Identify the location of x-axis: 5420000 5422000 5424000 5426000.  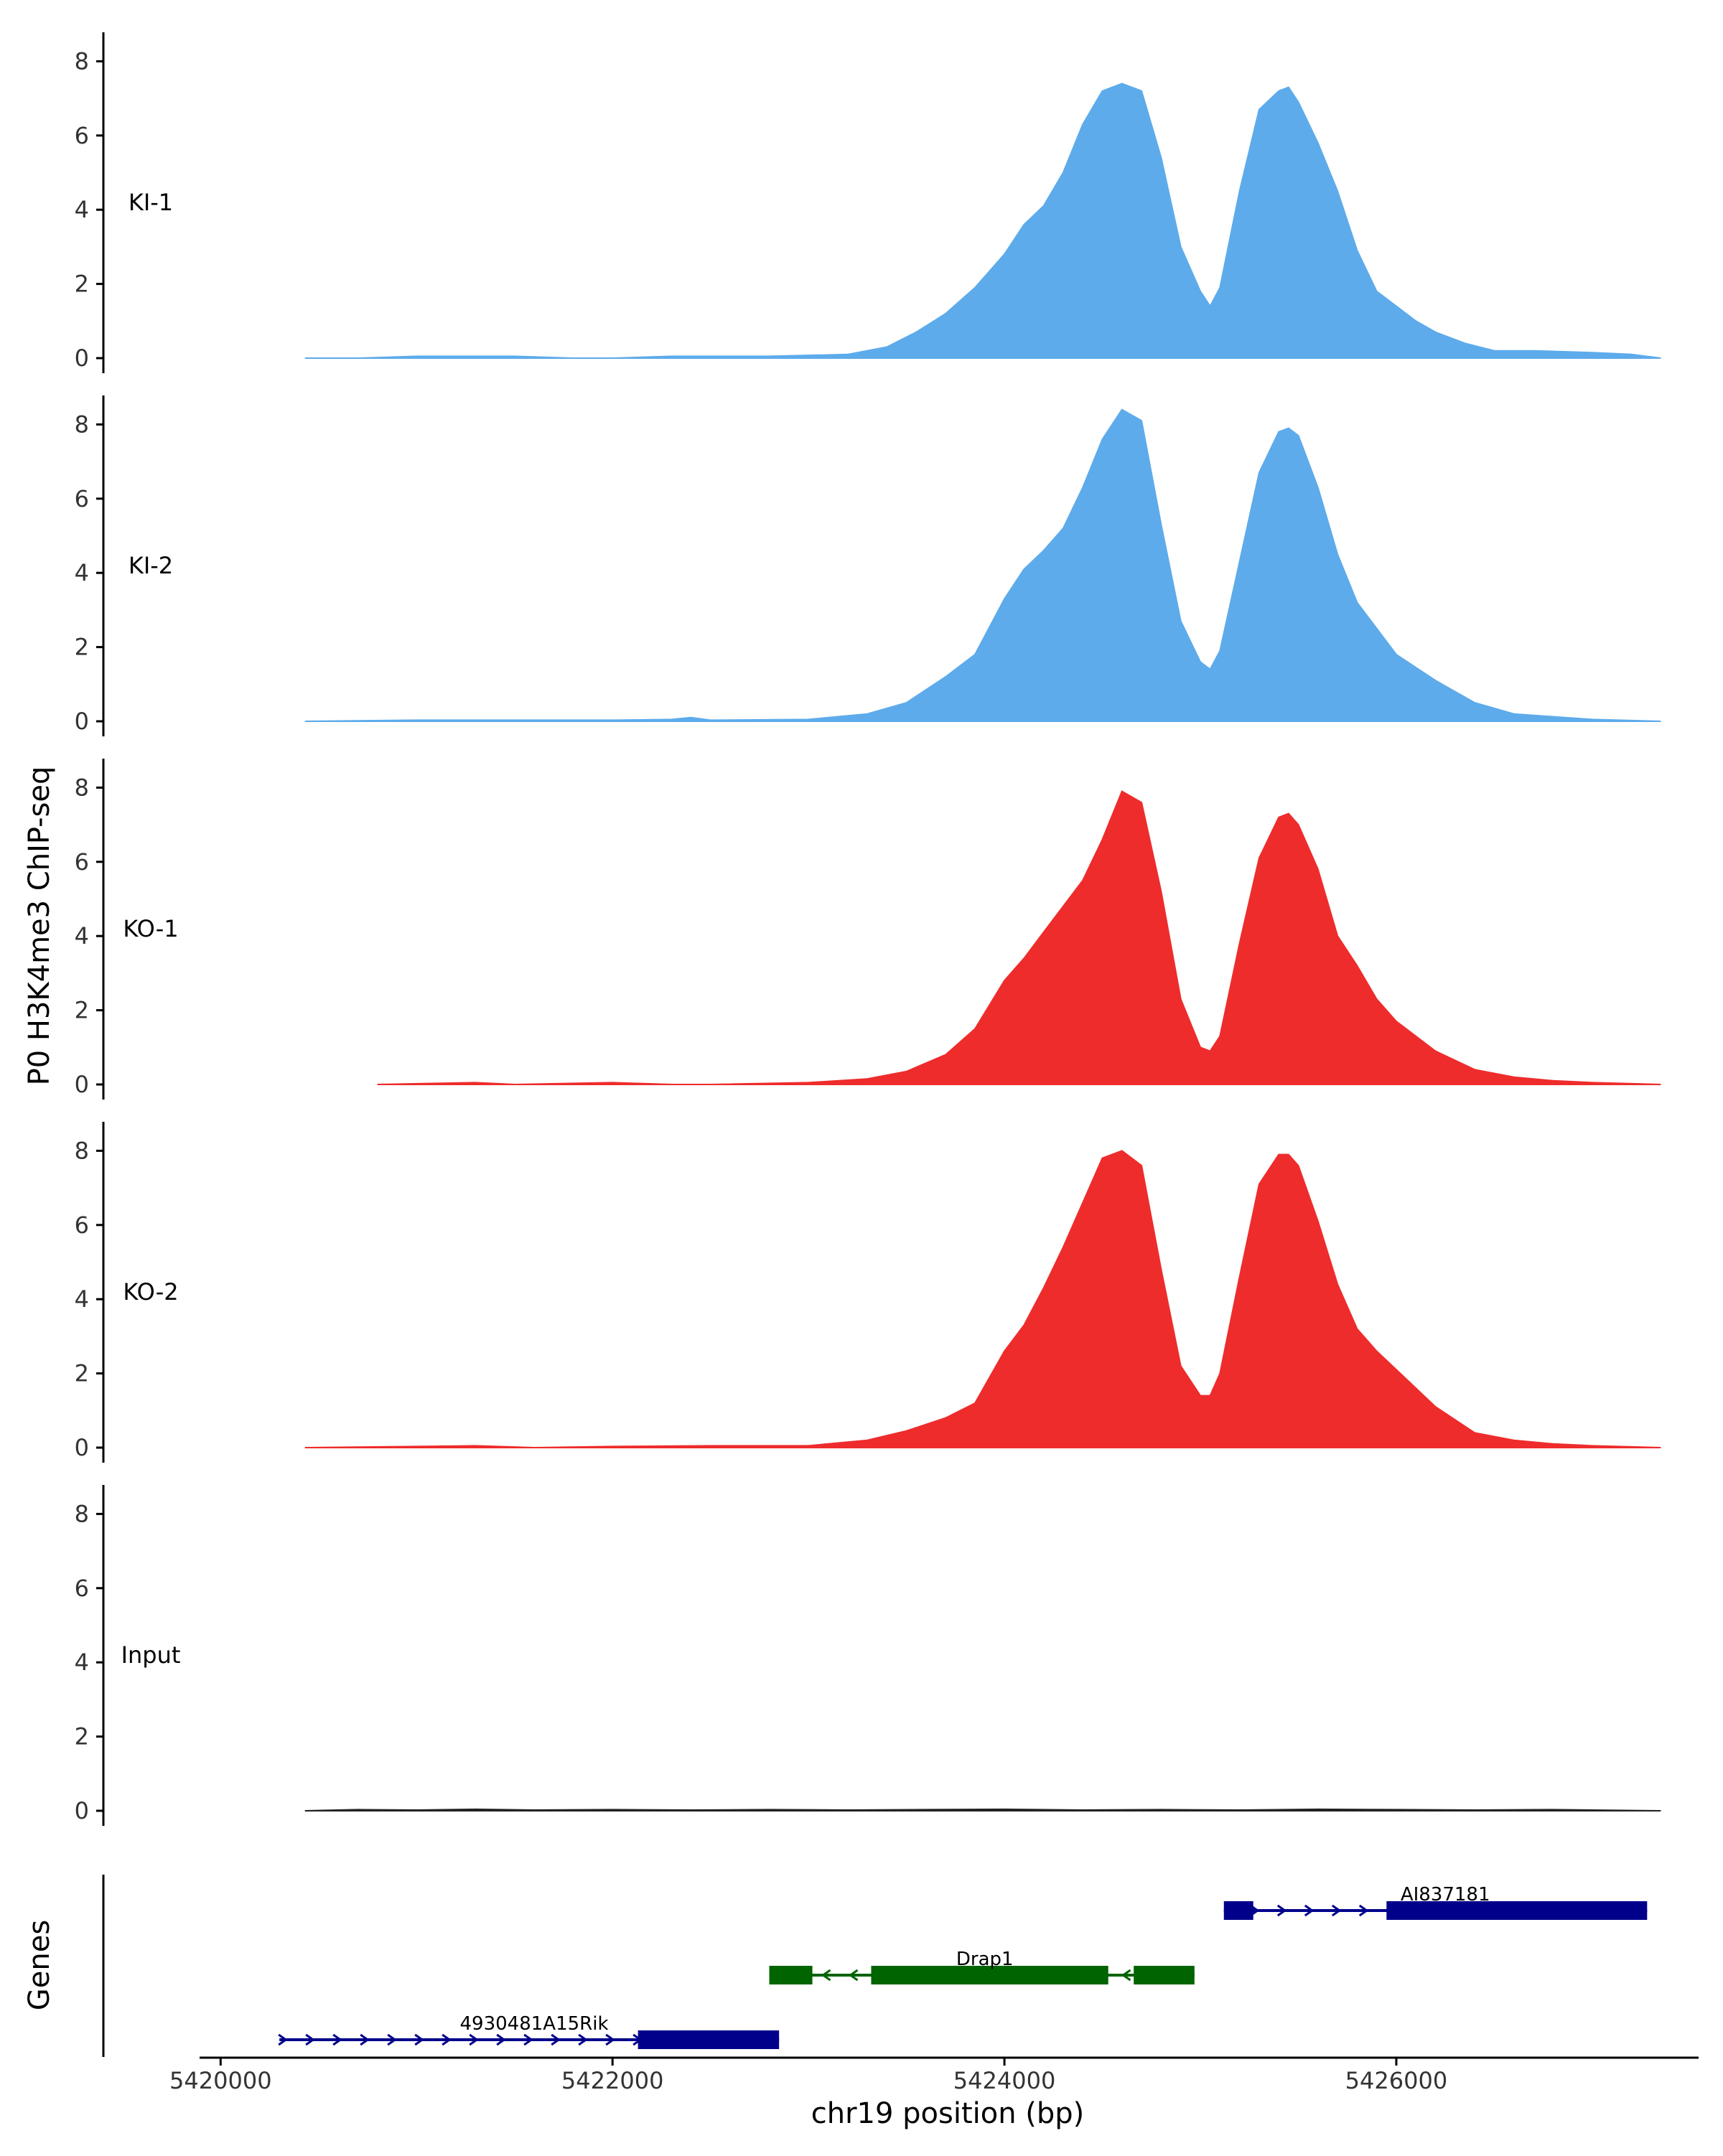
(934, 2075).